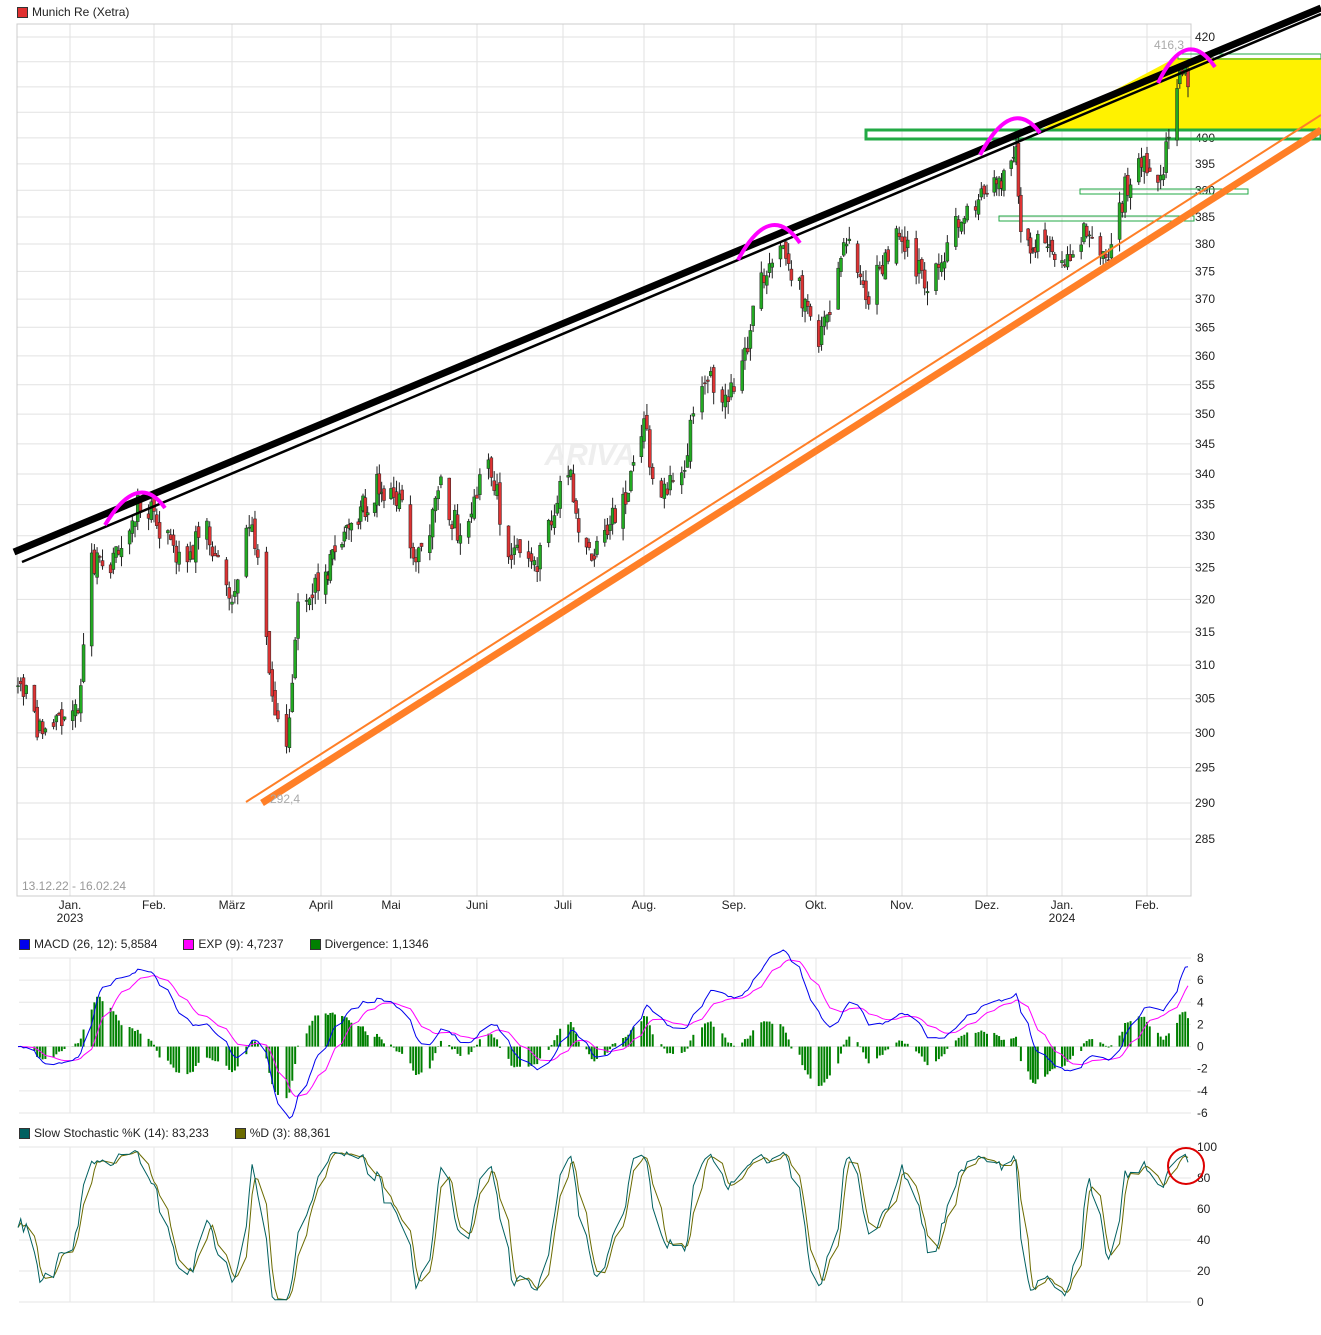 The height and width of the screenshot is (1335, 1321). What do you see at coordinates (121, 1133) in the screenshot?
I see `stoch-k-legend-label: Slow Stochastic %K (14): 83,233` at bounding box center [121, 1133].